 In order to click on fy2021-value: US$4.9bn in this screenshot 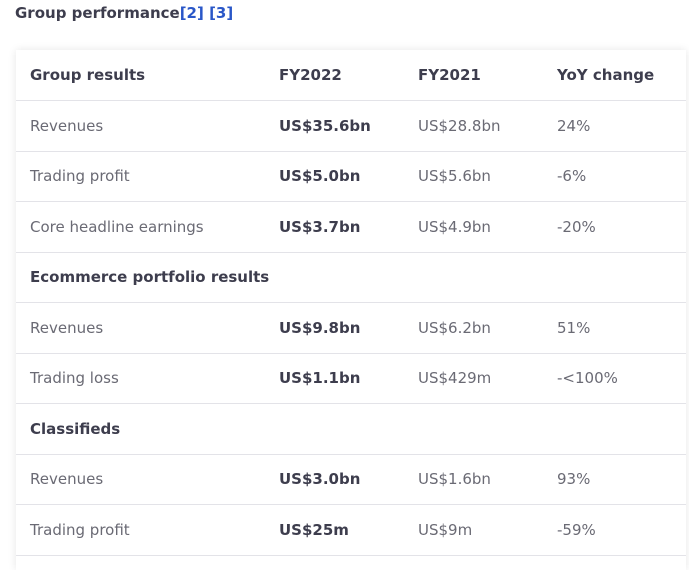, I will do `click(473, 227)`.